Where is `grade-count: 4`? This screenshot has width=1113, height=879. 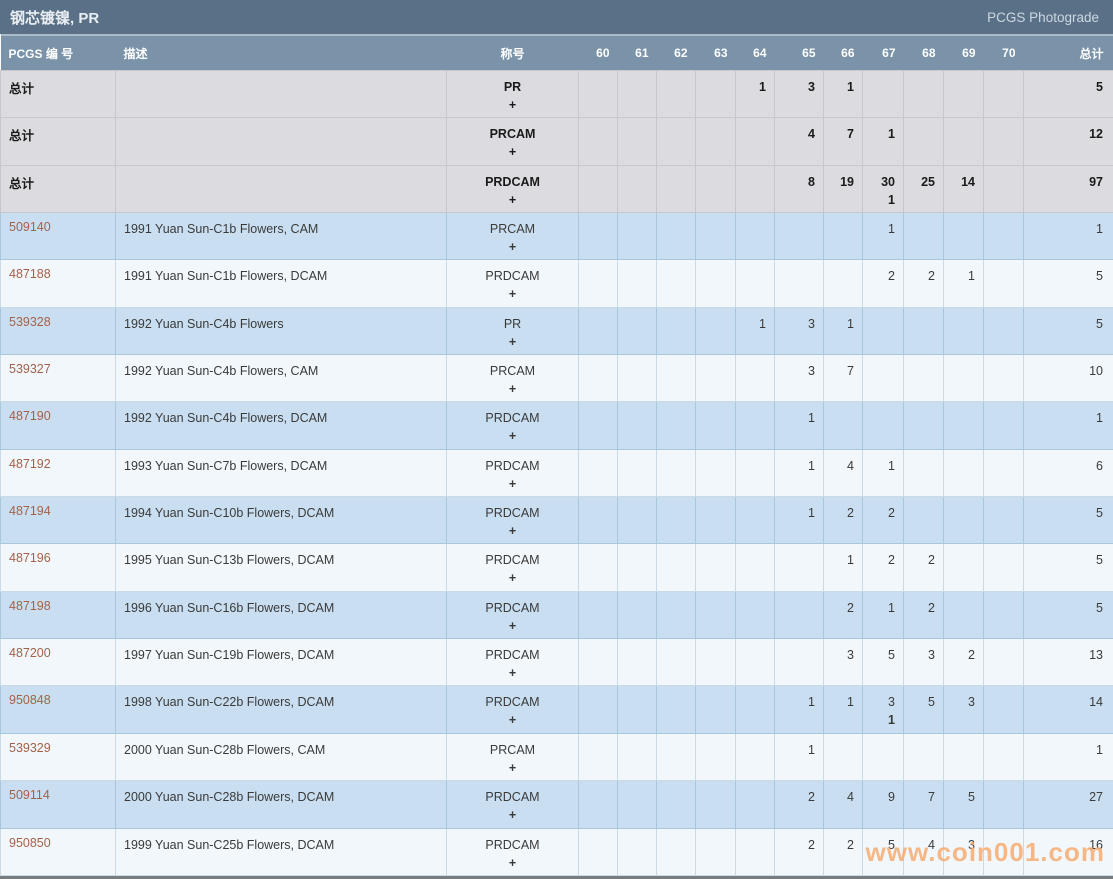 grade-count: 4 is located at coordinates (931, 844).